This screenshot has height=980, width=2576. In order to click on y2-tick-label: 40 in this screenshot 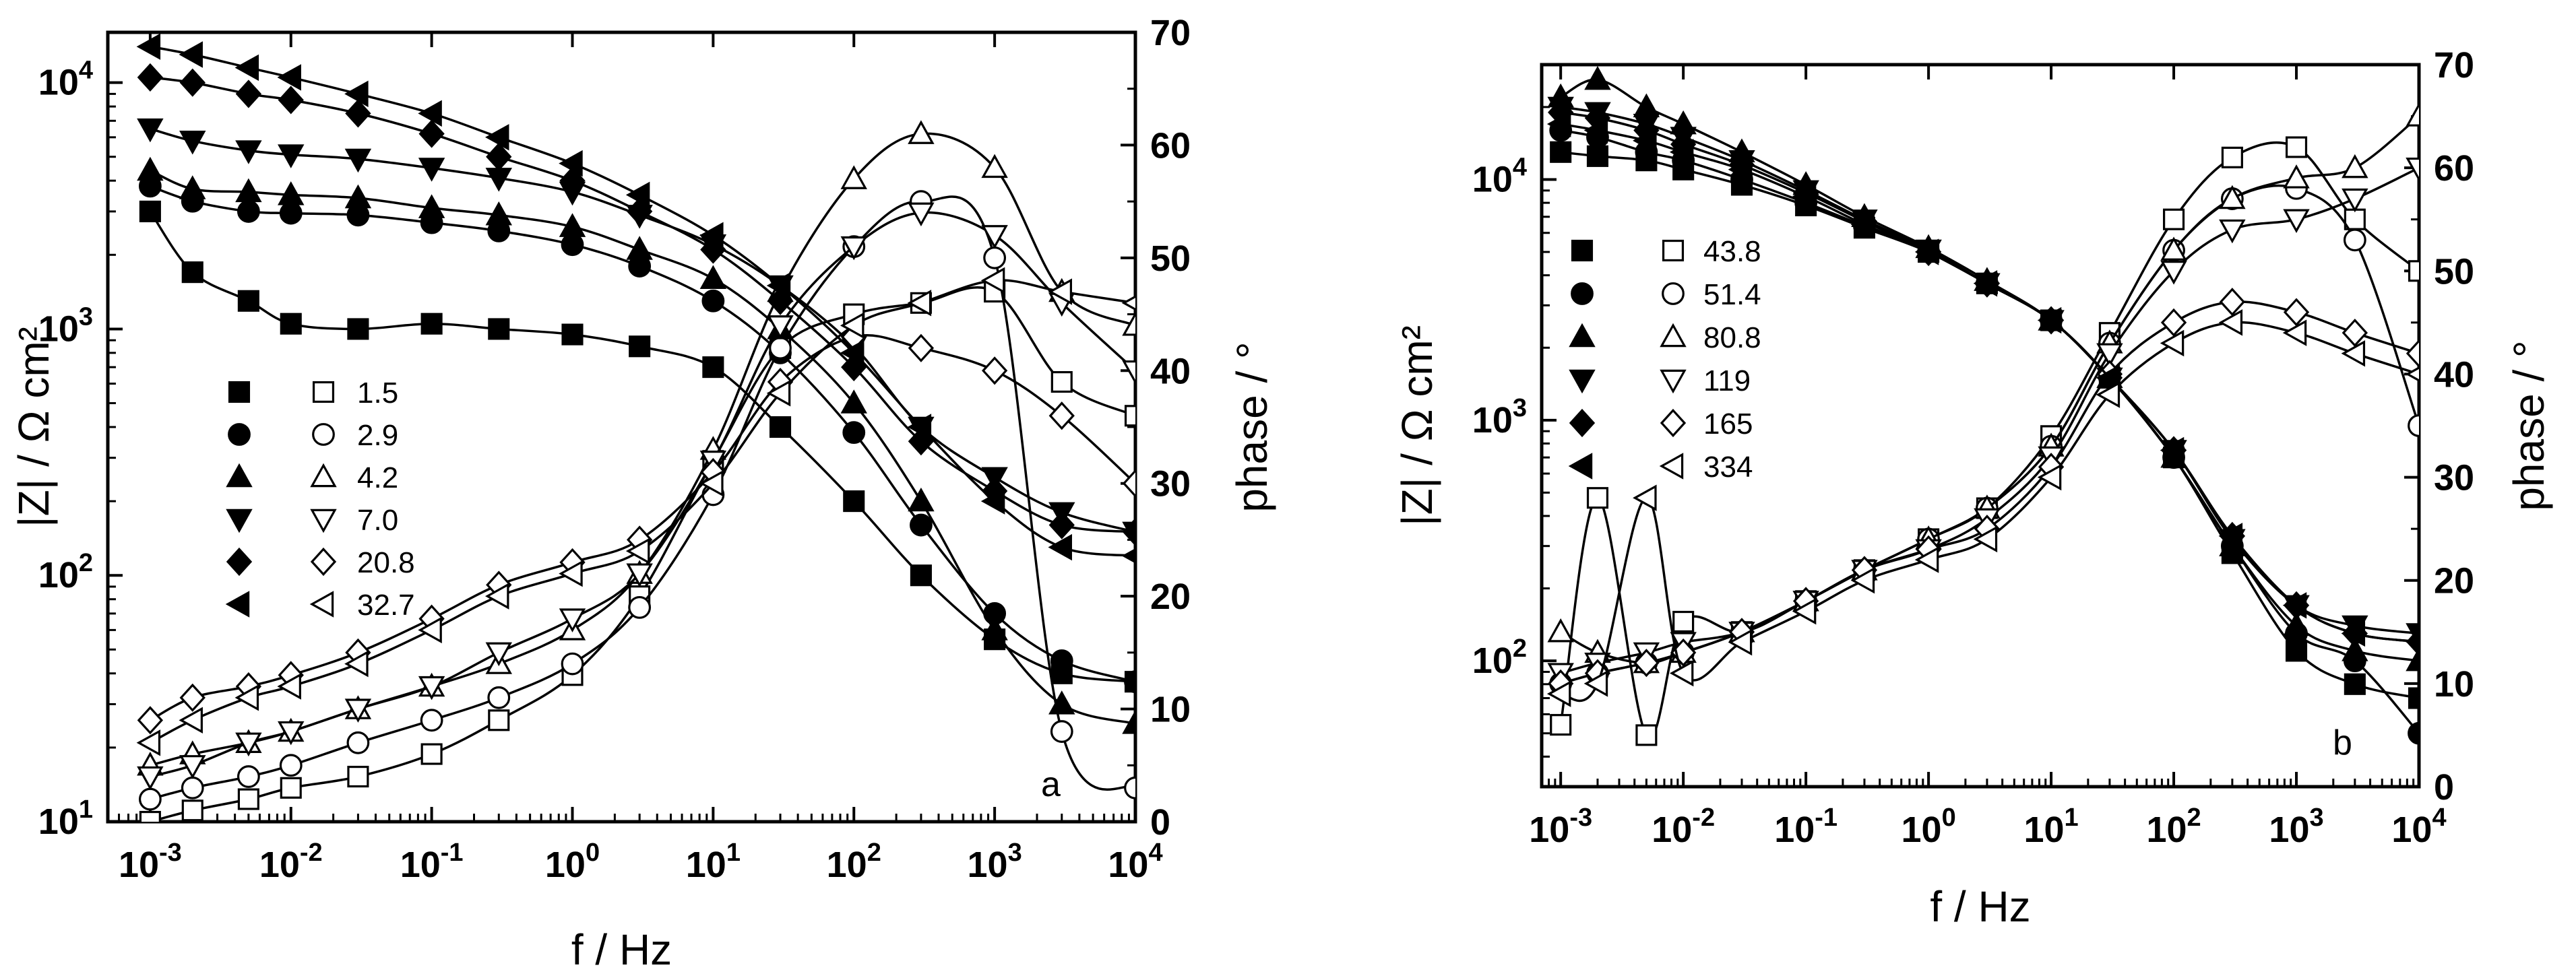, I will do `click(2454, 374)`.